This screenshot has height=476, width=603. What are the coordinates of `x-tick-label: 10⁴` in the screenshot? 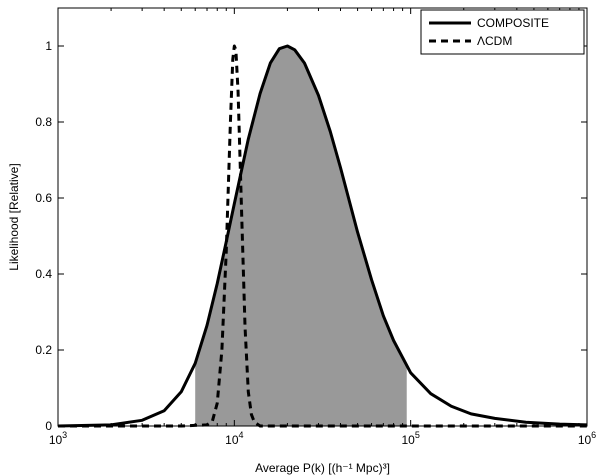 It's located at (234, 438).